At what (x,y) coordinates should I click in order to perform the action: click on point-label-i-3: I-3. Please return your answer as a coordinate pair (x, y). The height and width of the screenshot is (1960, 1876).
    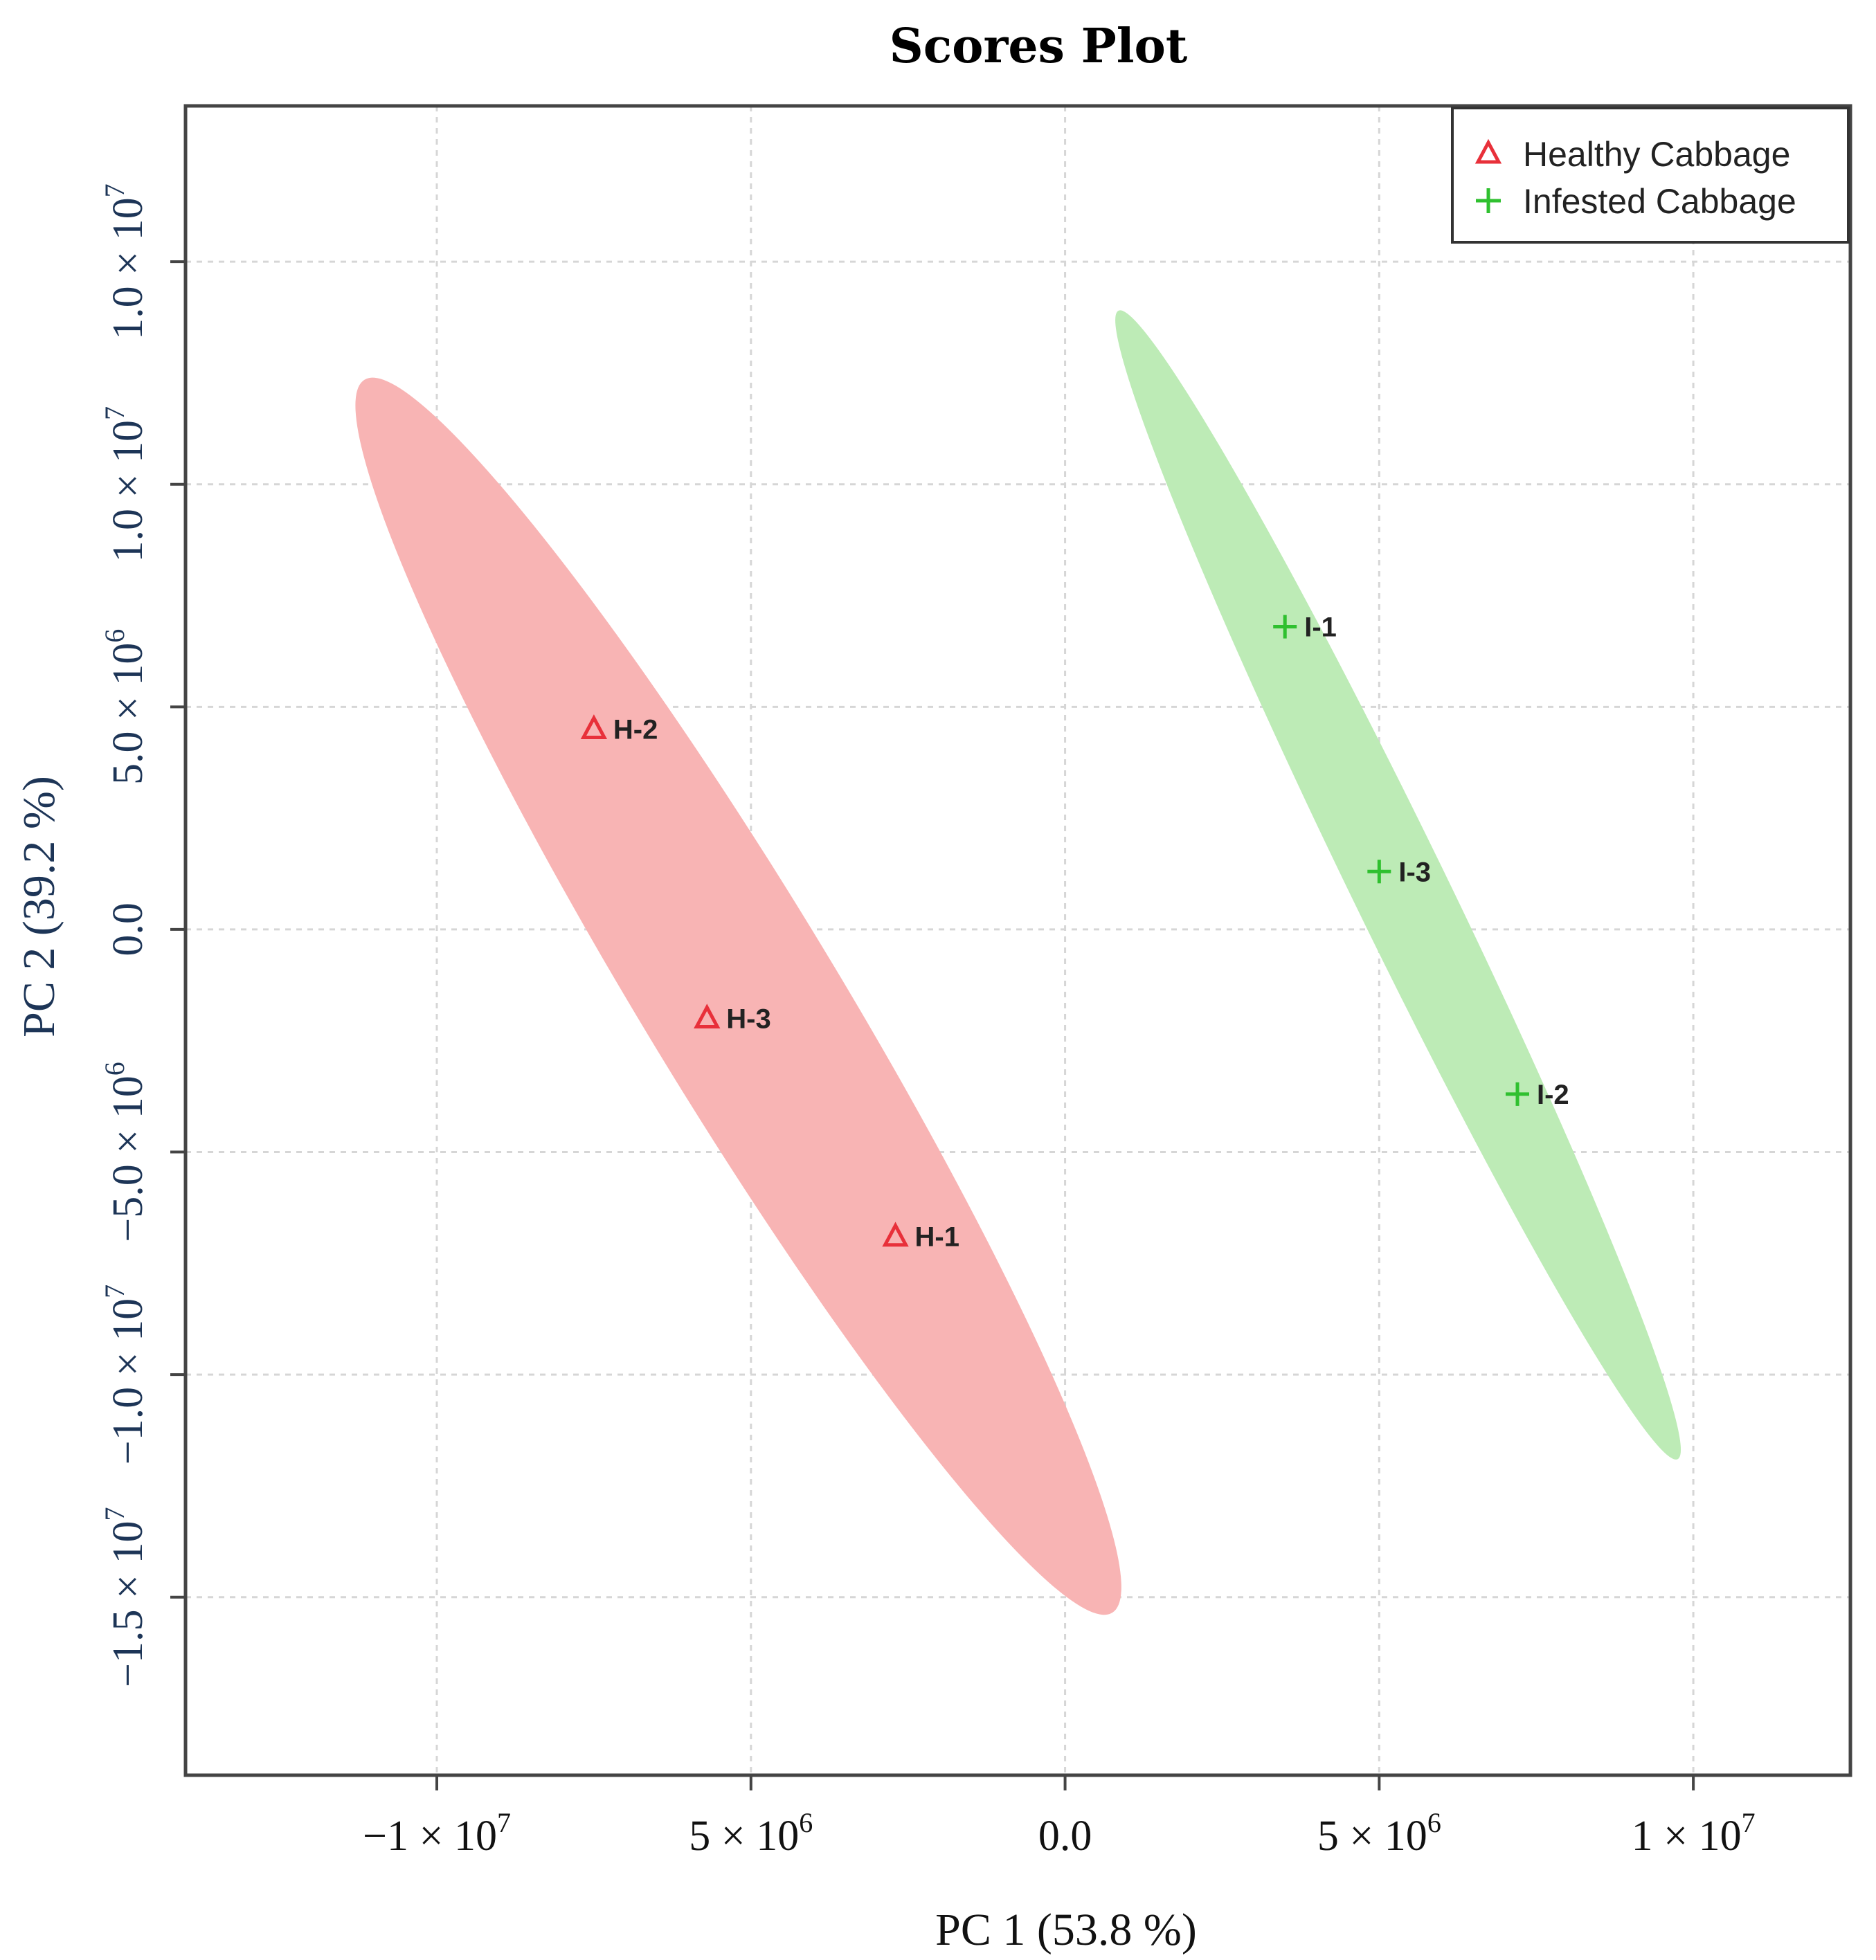
    Looking at the image, I should click on (1414, 872).